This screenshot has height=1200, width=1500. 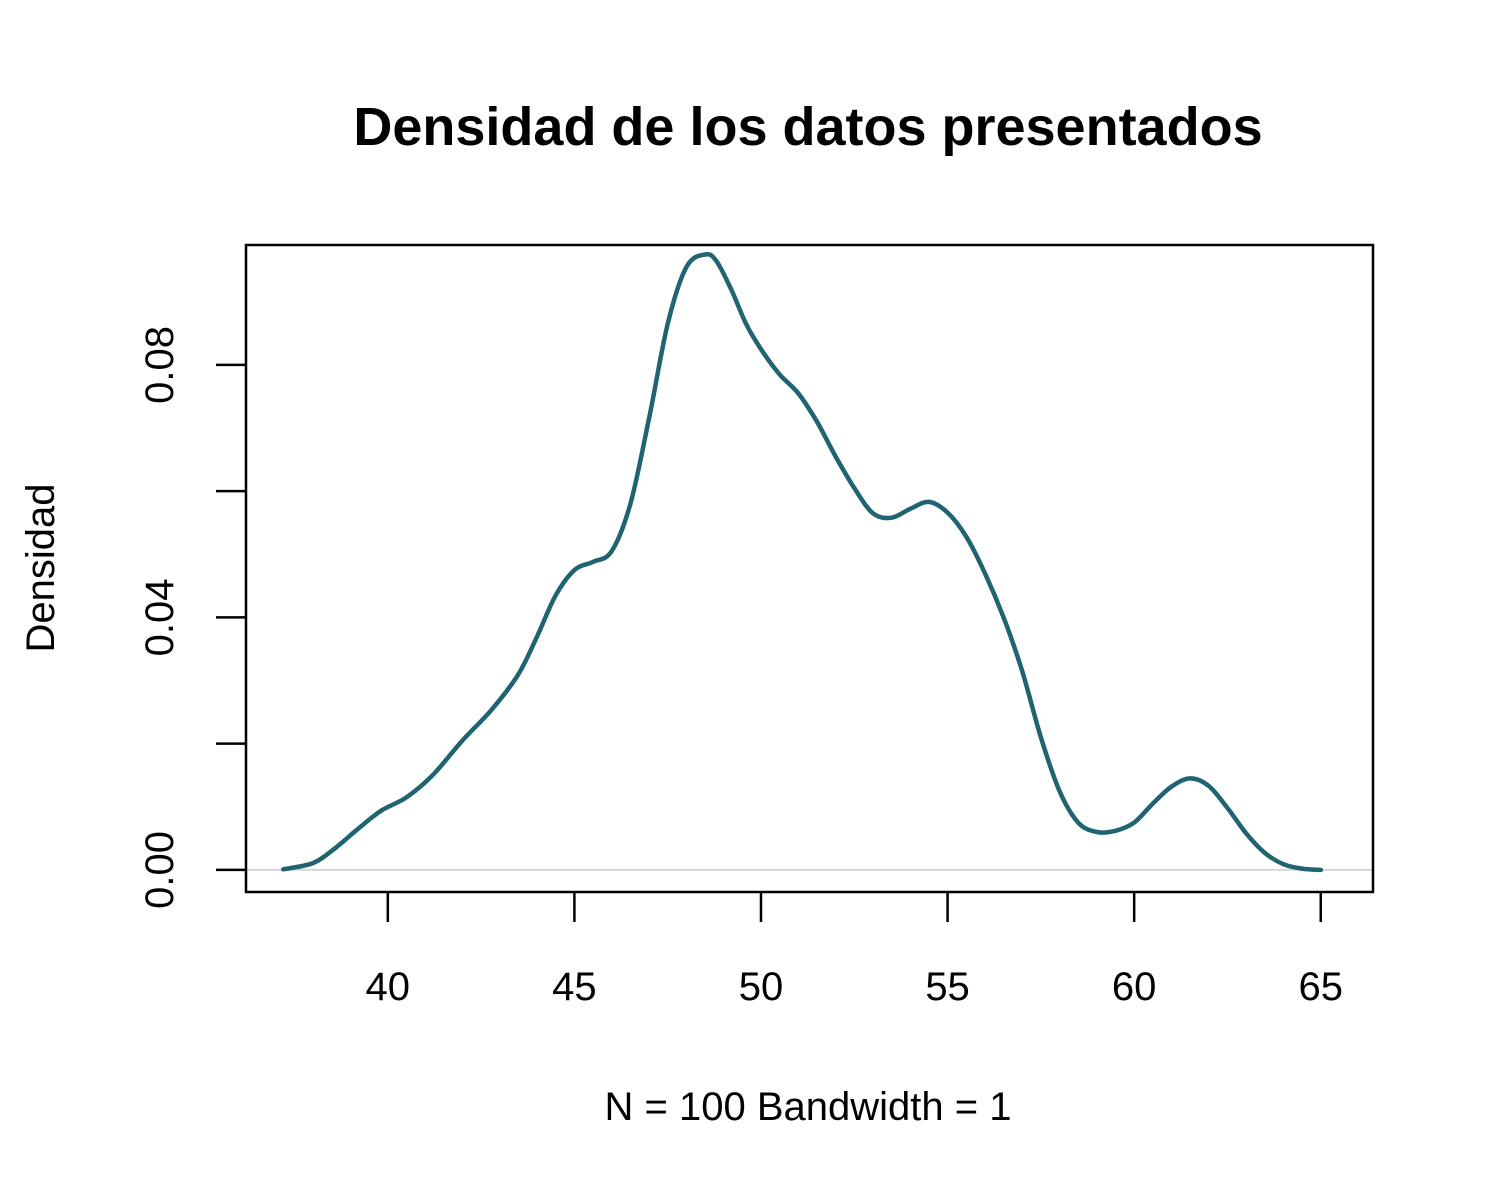 I want to click on y-tick-label: 0.04, so click(x=160, y=617).